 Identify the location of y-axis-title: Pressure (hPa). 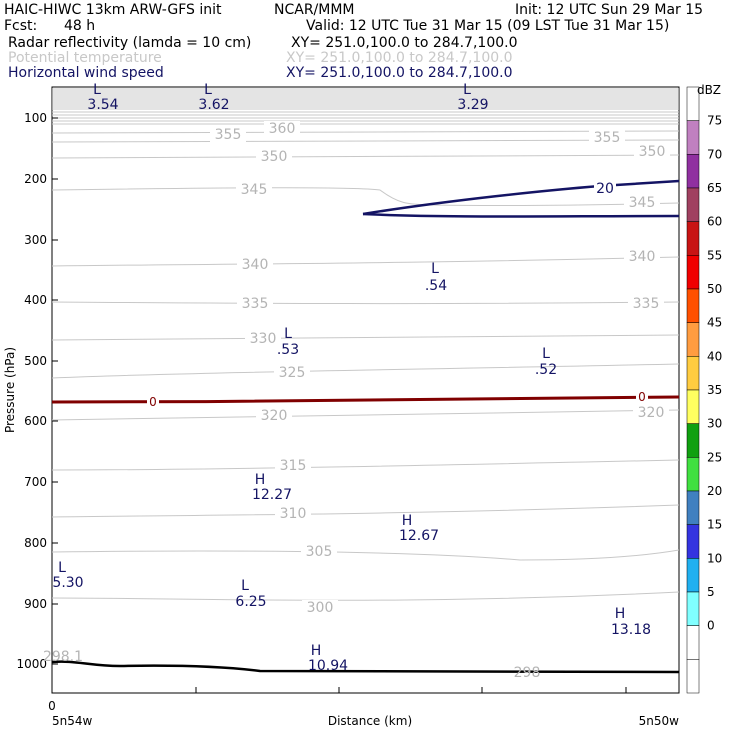
(10, 390).